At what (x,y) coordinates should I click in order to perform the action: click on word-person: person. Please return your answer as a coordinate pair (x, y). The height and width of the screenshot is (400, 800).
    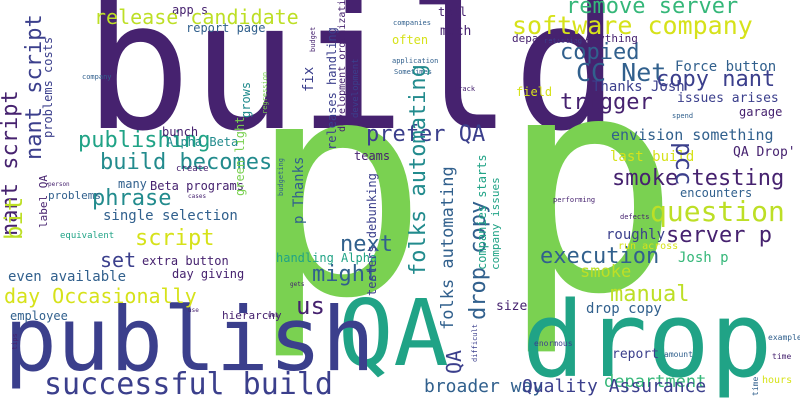
    Looking at the image, I should click on (59, 184).